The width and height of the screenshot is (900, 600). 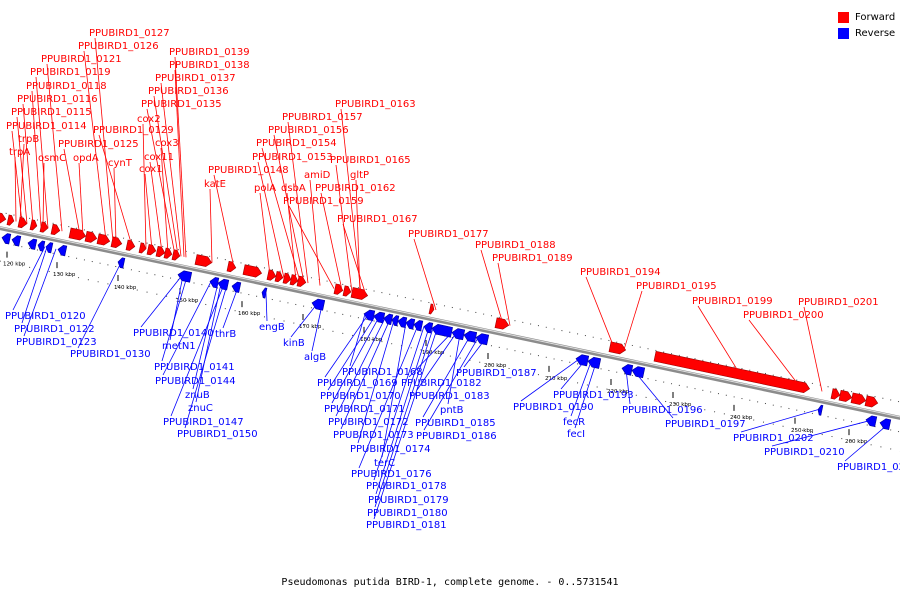 What do you see at coordinates (265, 188) in the screenshot?
I see `forward-label-26: polA` at bounding box center [265, 188].